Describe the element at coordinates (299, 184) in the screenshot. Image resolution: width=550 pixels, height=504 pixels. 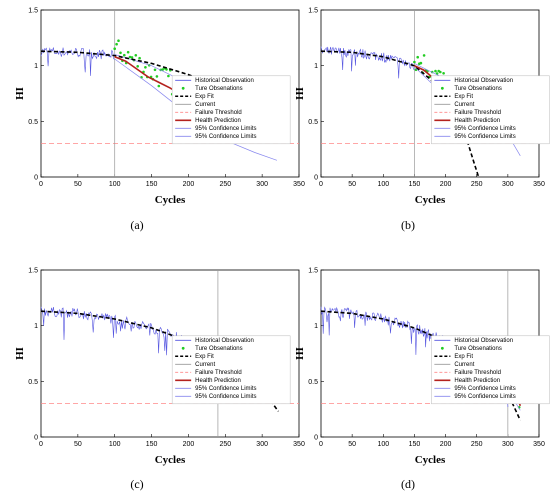
I see `x-tick-label: 350` at that location.